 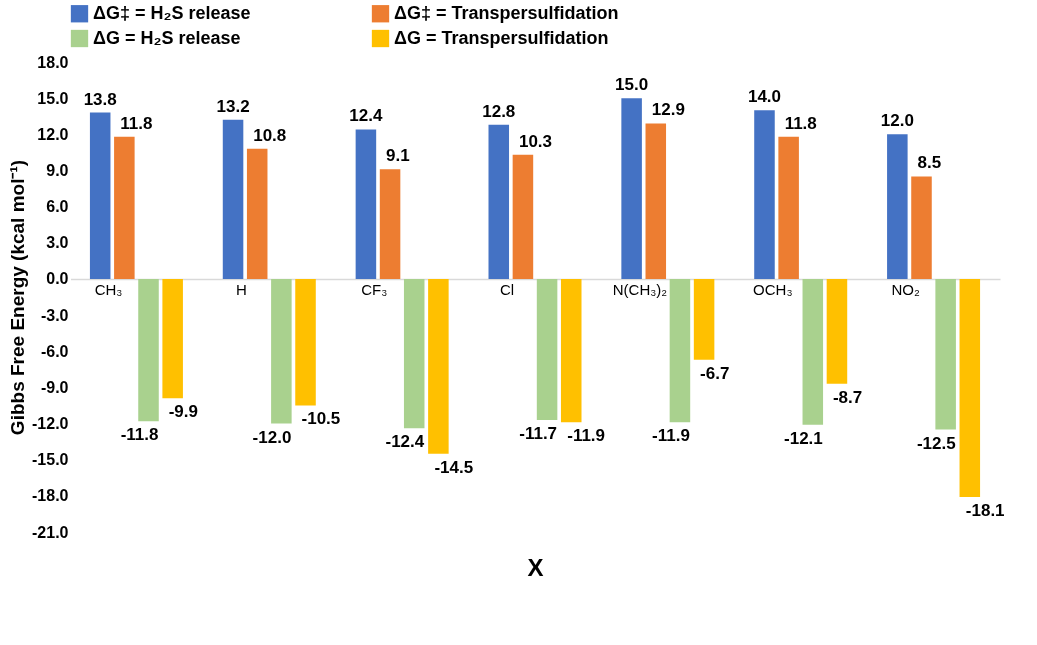 What do you see at coordinates (501, 37) in the screenshot?
I see `legend-label: ΔG = Transpersulfidation` at bounding box center [501, 37].